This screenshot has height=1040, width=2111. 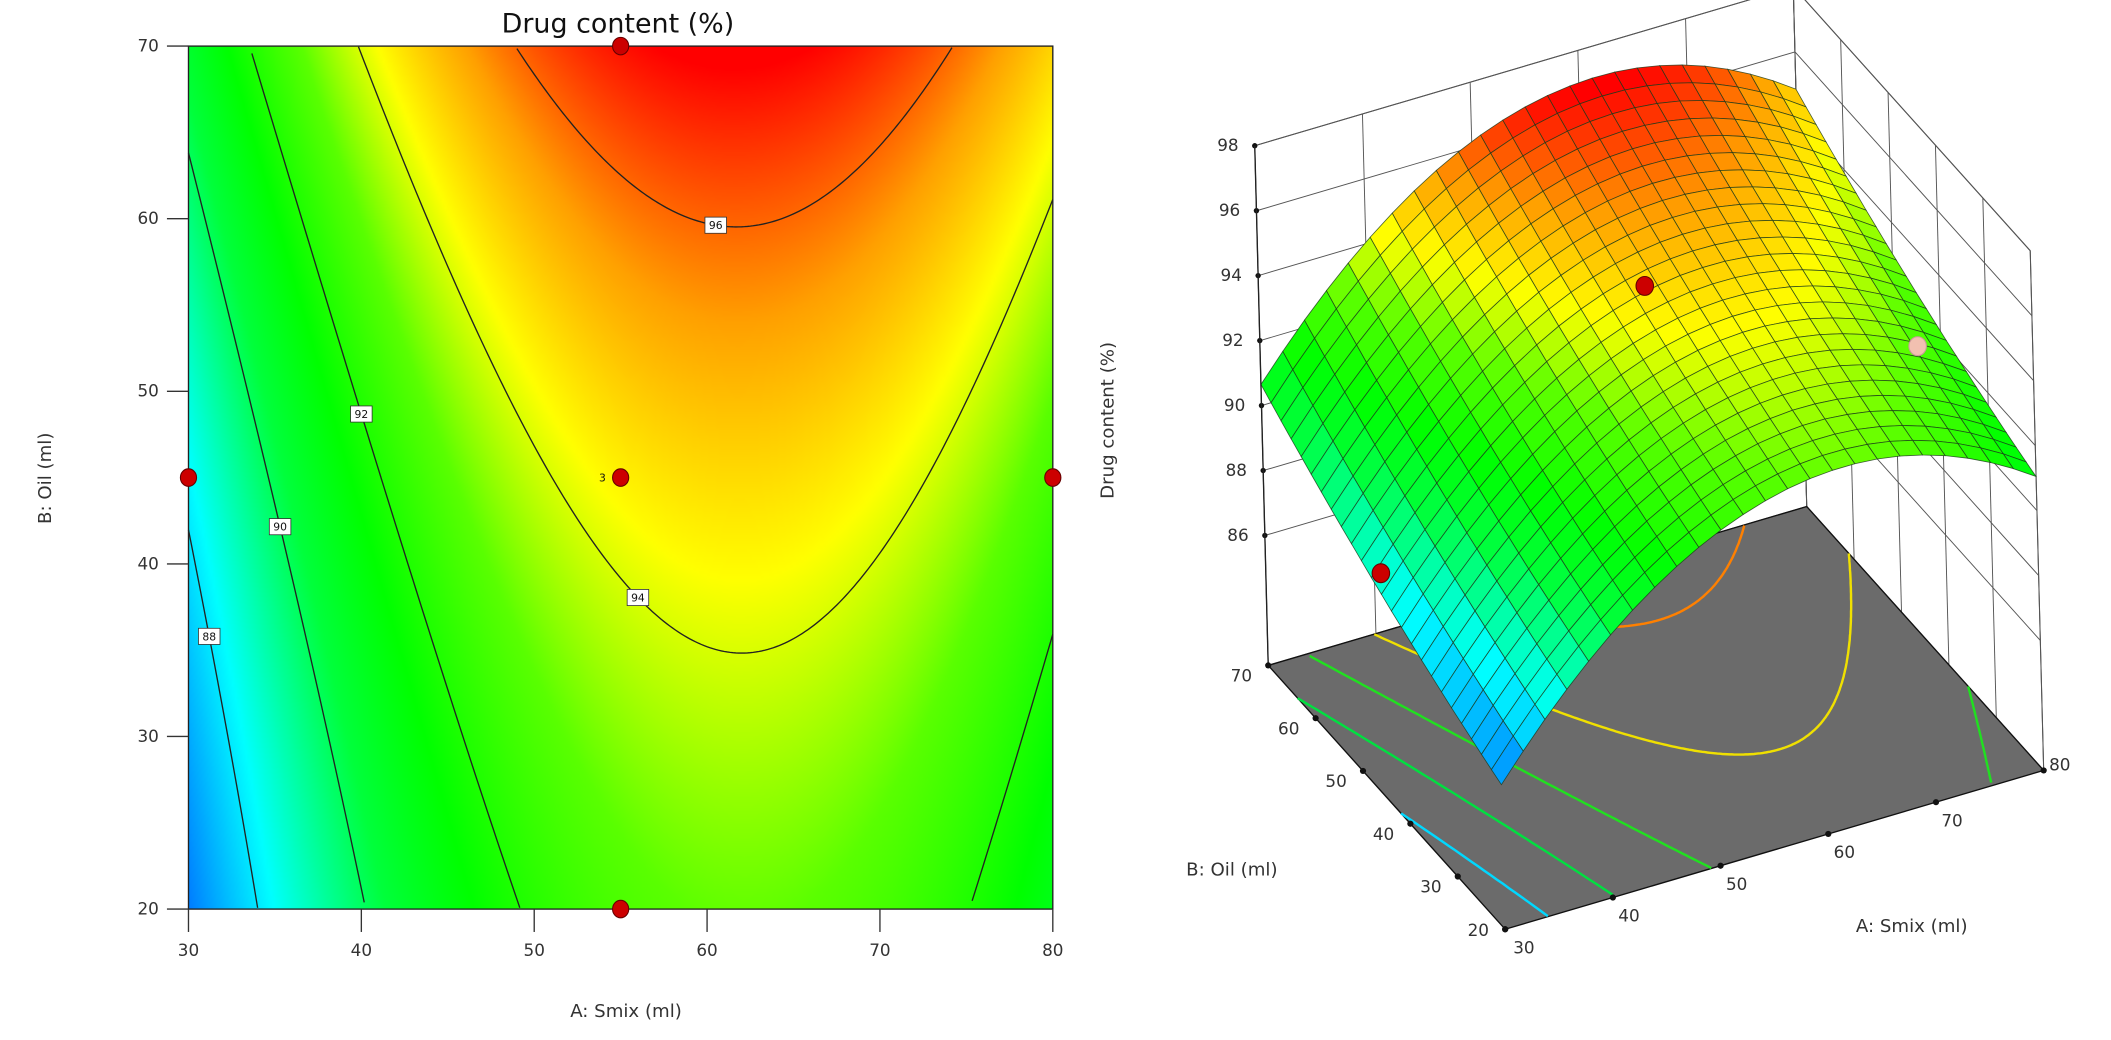 What do you see at coordinates (534, 950) in the screenshot?
I see `x-tick-label: 50` at bounding box center [534, 950].